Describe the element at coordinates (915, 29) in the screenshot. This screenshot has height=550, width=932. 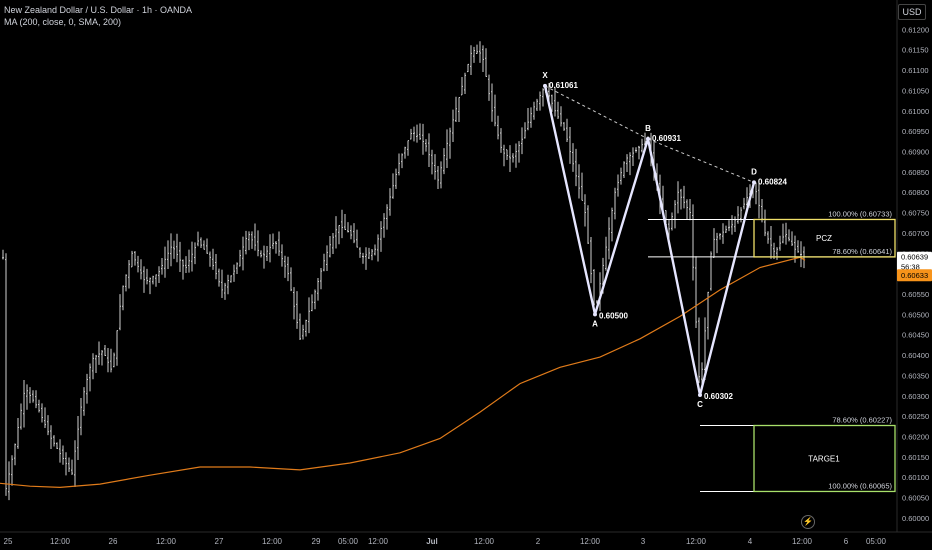
I see `y-tick-label: 0.61200` at that location.